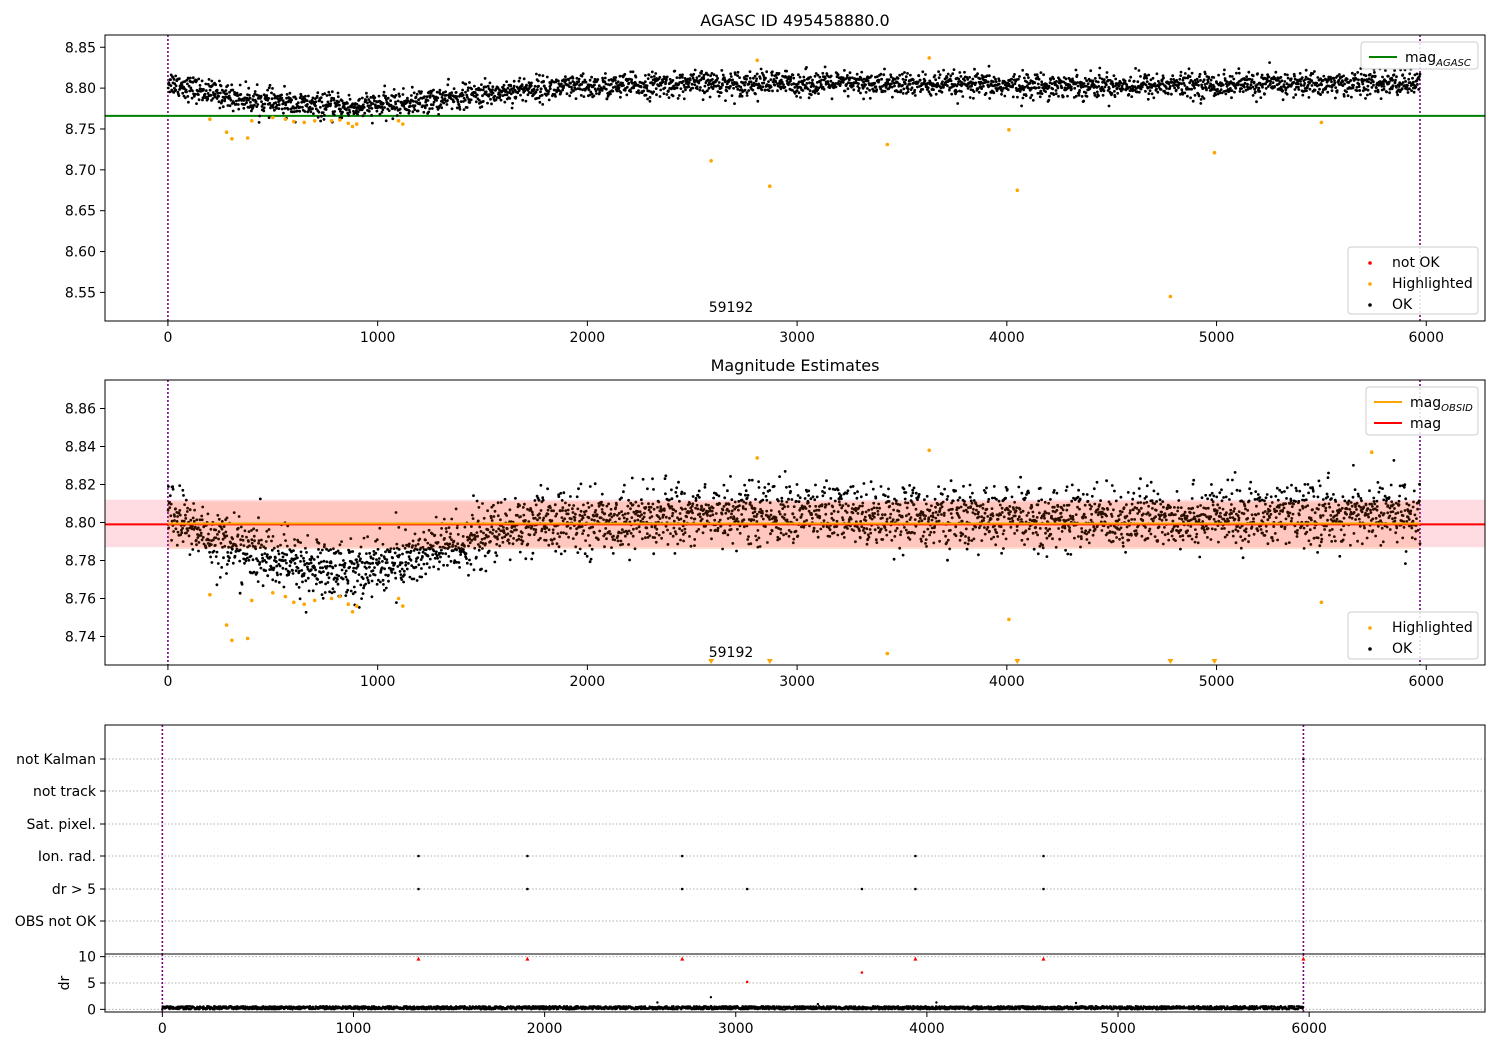 The width and height of the screenshot is (1500, 1050). Describe the element at coordinates (403, 124) in the screenshot. I see `highlighted-point` at that location.